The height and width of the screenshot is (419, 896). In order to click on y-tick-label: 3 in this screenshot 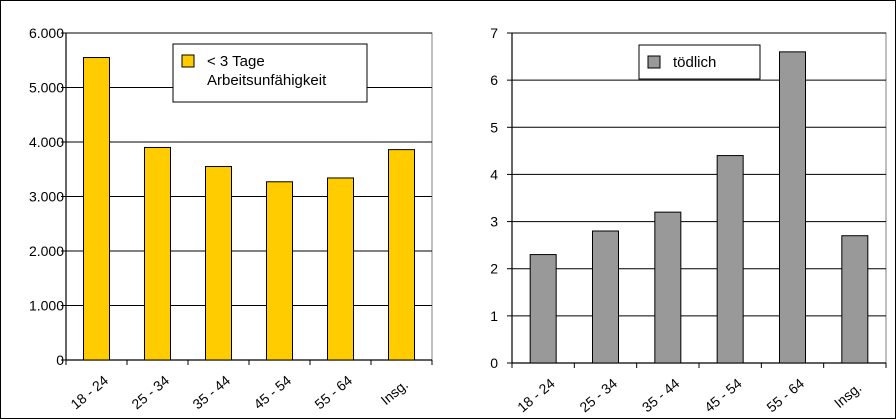, I will do `click(494, 222)`.